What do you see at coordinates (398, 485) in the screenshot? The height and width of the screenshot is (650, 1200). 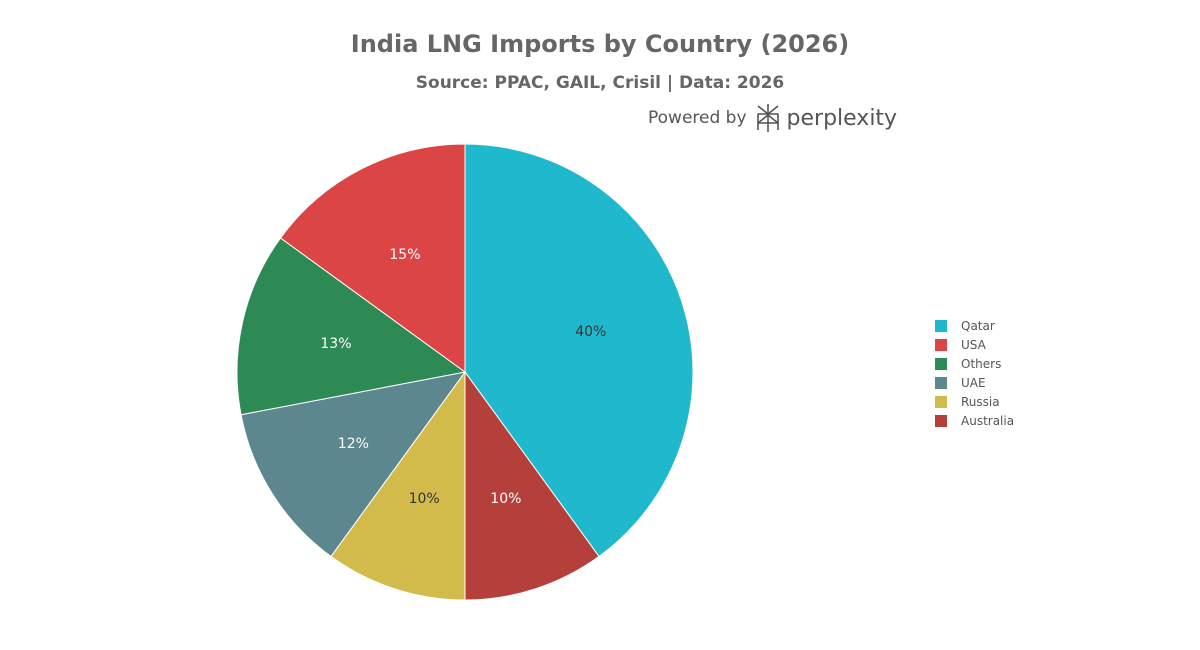 I see `pie-slice-russia` at bounding box center [398, 485].